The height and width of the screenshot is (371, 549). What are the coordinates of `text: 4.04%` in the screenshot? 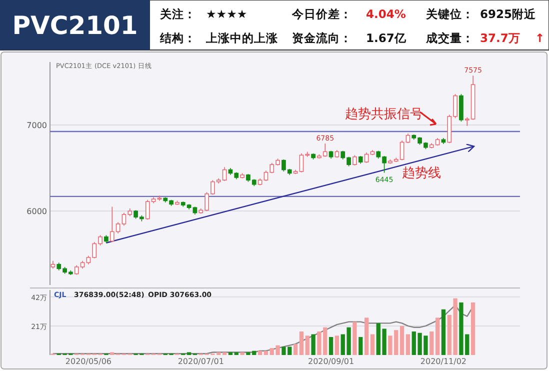 It's located at (386, 14).